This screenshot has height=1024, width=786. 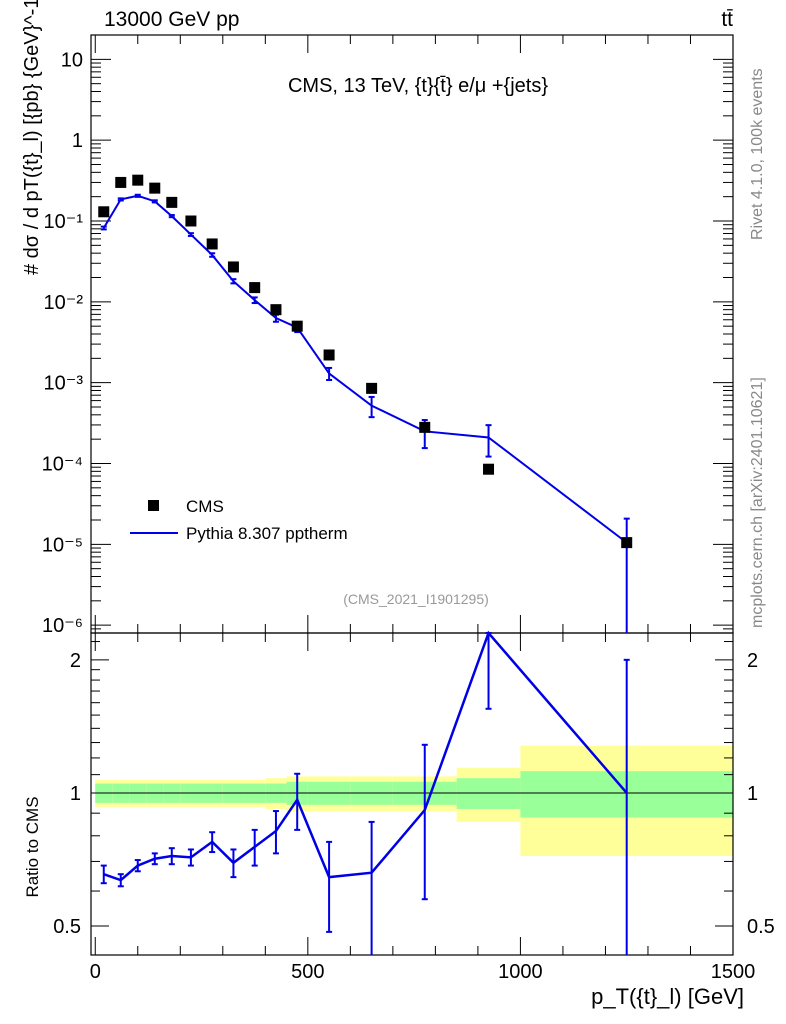 I want to click on main-y-tick-label: 10⁻⁵, so click(x=62, y=545).